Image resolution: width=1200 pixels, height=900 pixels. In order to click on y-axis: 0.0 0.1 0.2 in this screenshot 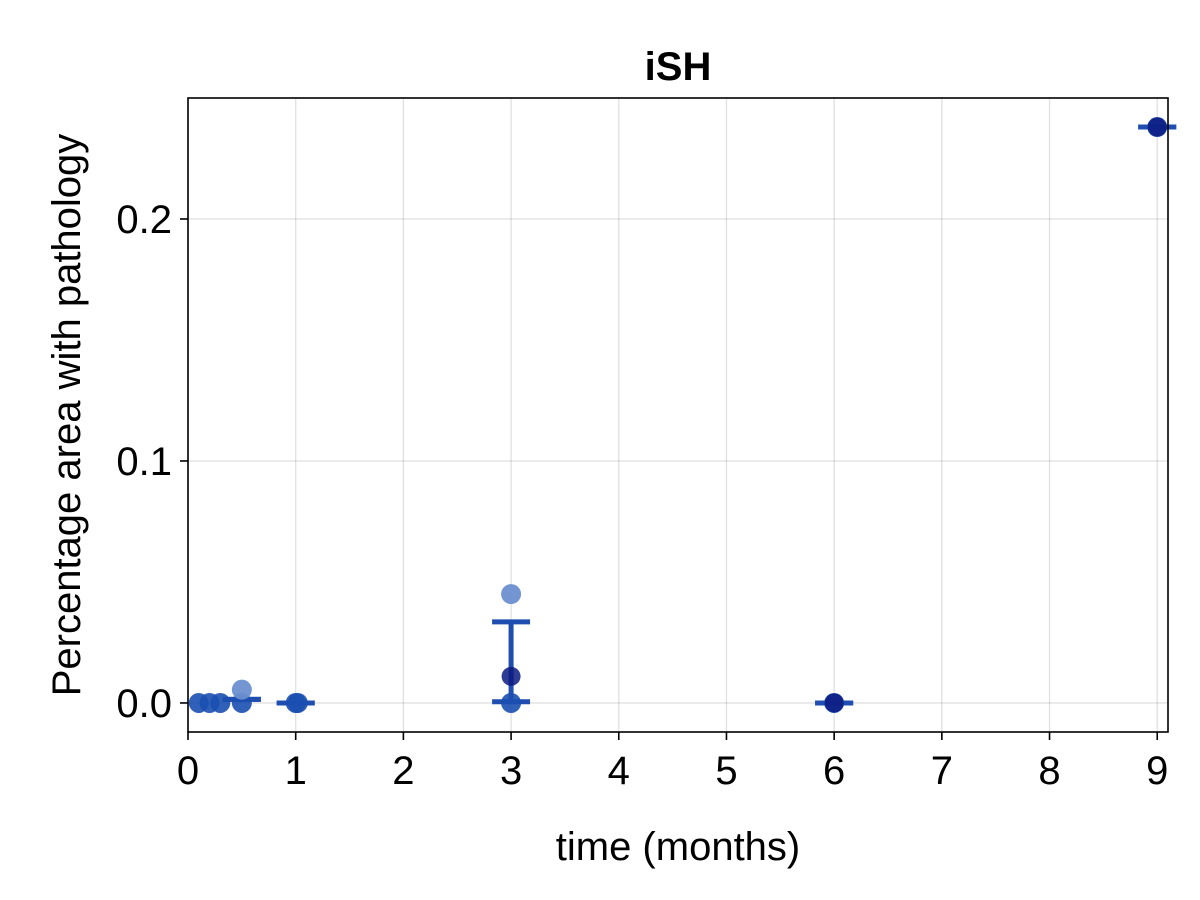, I will do `click(152, 462)`.